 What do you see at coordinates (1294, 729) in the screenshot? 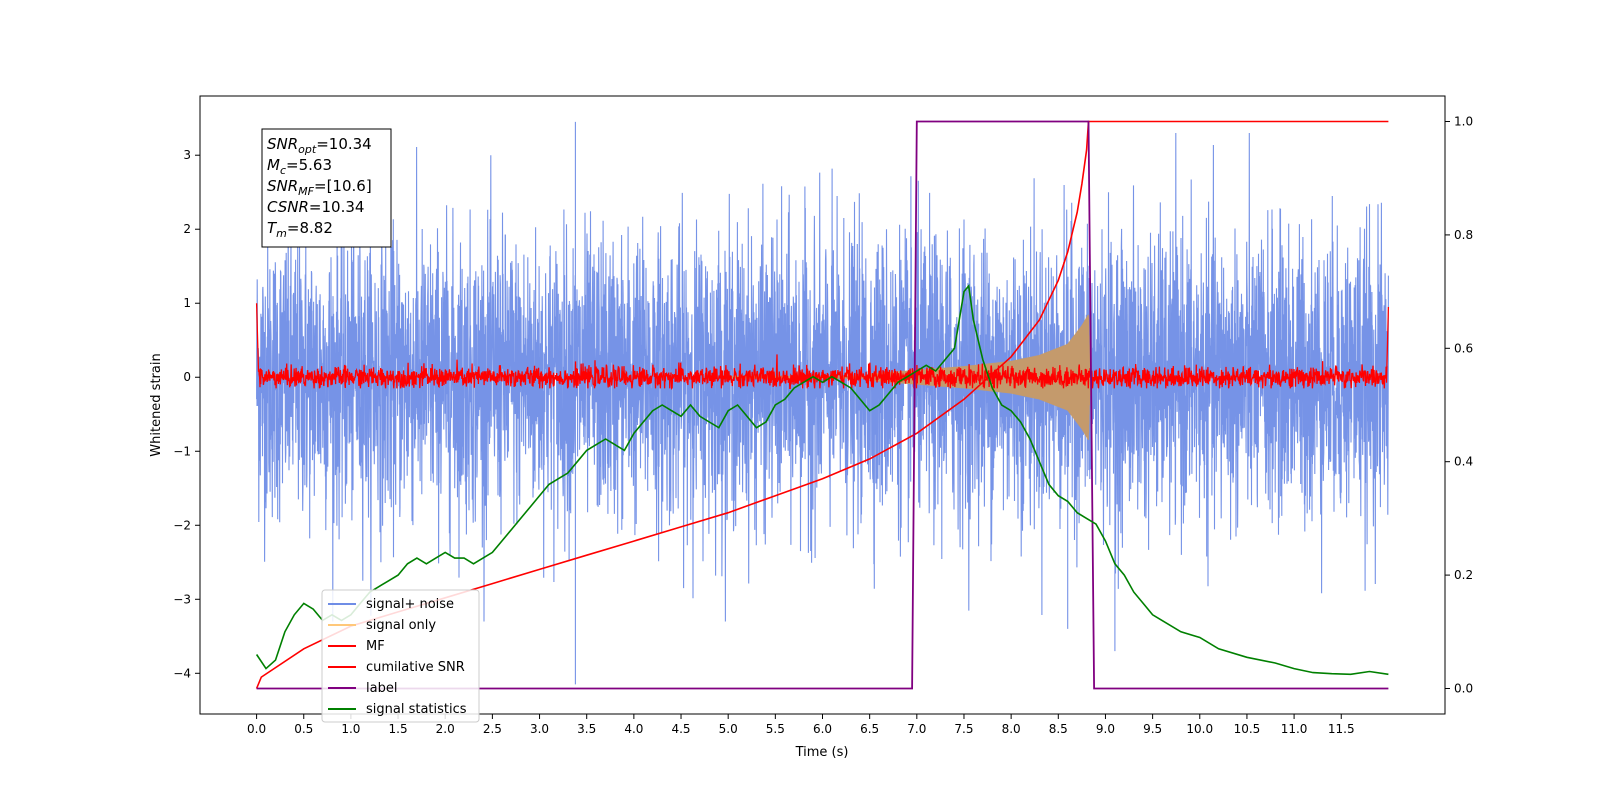
I see `x-tick-label: 11.0` at bounding box center [1294, 729].